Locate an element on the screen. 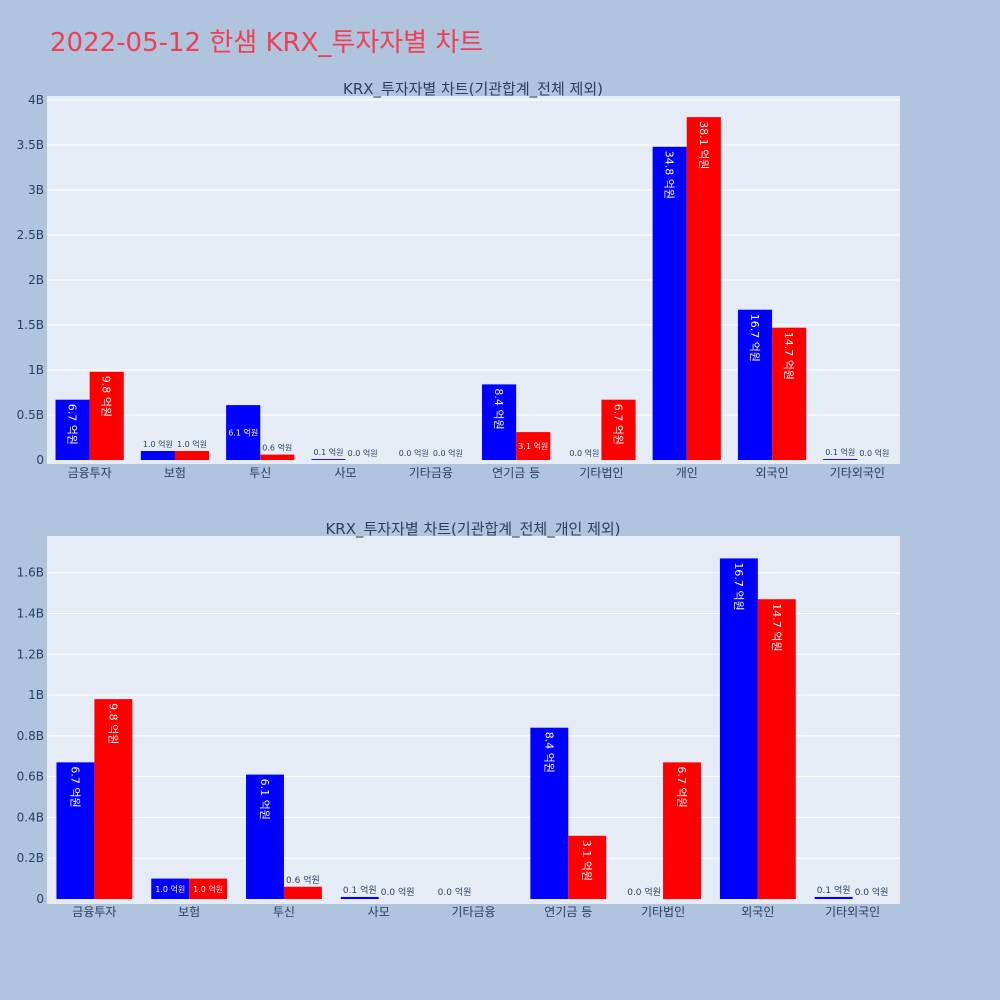 Image resolution: width=1000 pixels, height=1000 pixels. y-tick-label: 2.5B is located at coordinates (30, 235).